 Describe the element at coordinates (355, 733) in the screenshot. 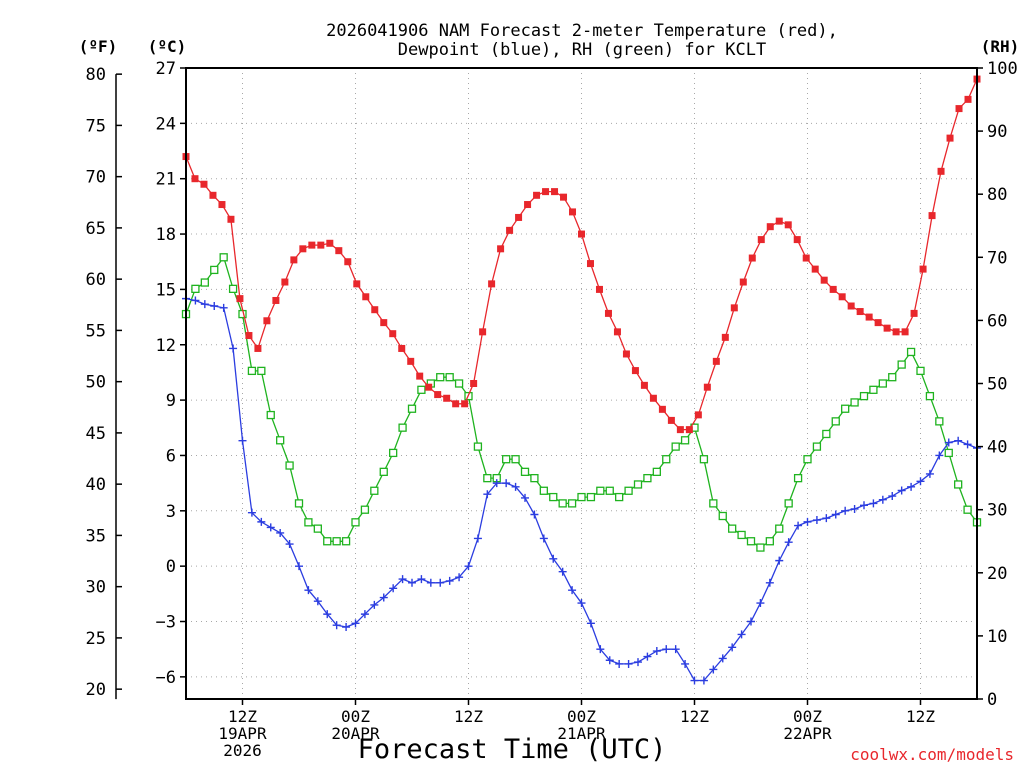

I see `time-tick-label: 20APR` at that location.